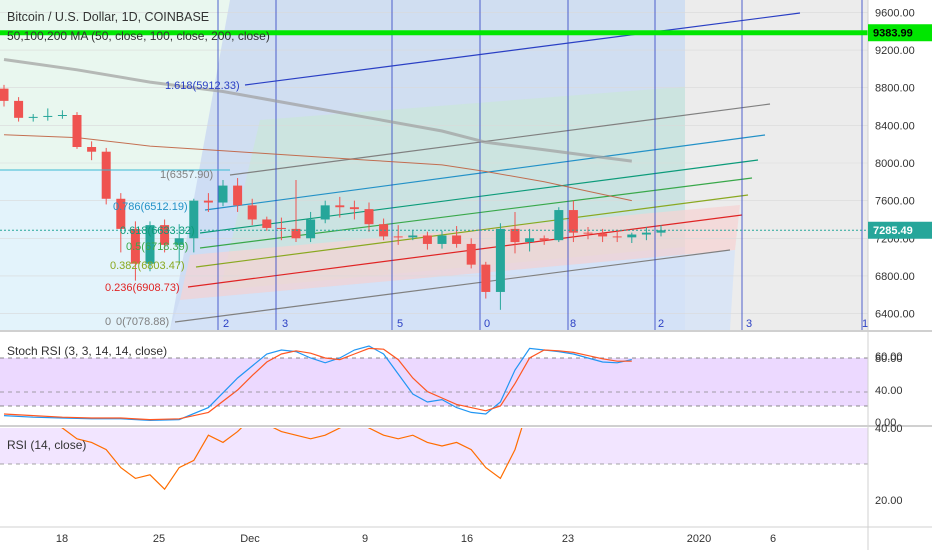 The width and height of the screenshot is (932, 550). I want to click on fib-label-1618: 1.618(5912.33), so click(202, 86).